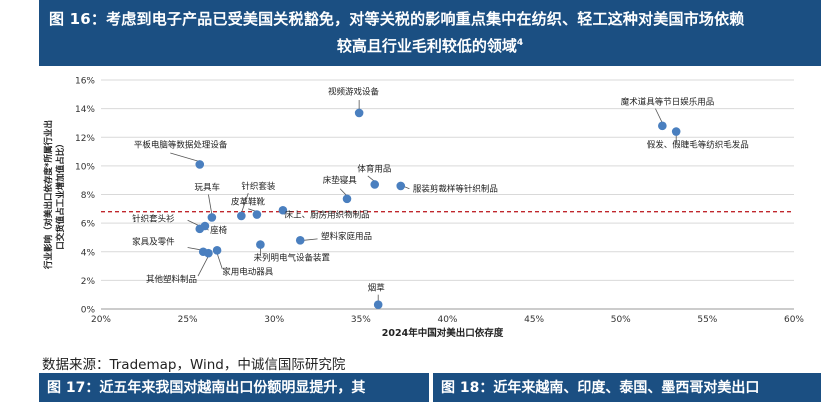  What do you see at coordinates (194, 365) in the screenshot?
I see `data-source: 数据来源：Trademap，Wind，中诚信国际研究院` at bounding box center [194, 365].